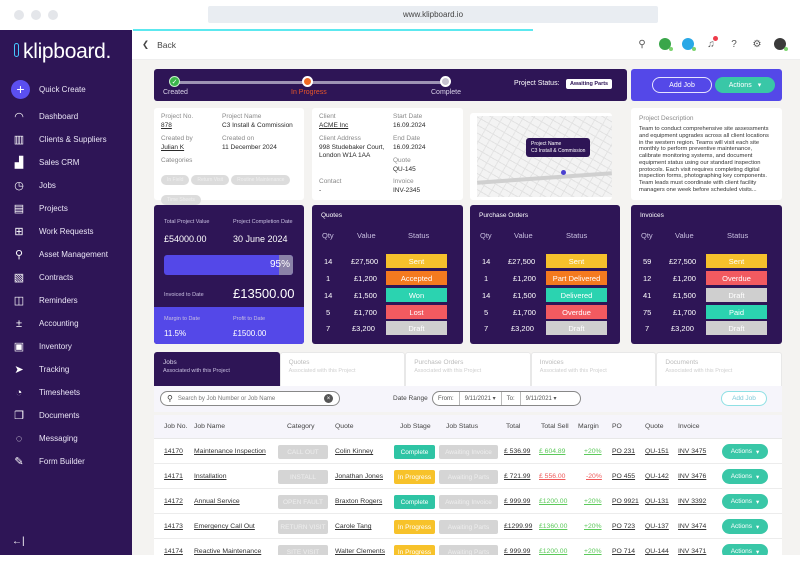  What do you see at coordinates (301, 426) in the screenshot?
I see `col-category: Category` at bounding box center [301, 426].